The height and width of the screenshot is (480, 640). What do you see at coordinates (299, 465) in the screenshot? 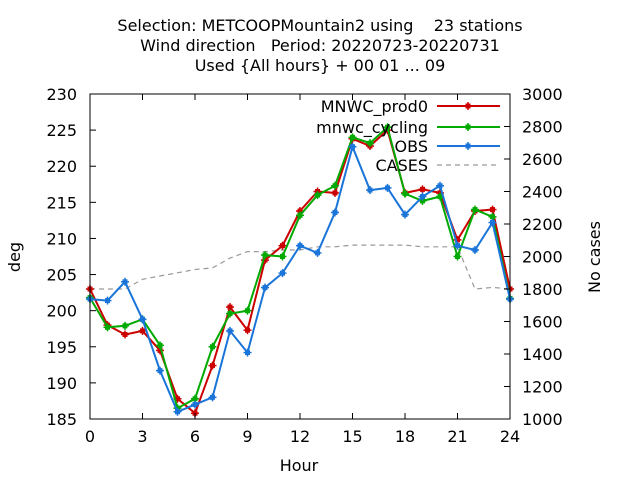
I see `x-axis-label: Hour` at bounding box center [299, 465].